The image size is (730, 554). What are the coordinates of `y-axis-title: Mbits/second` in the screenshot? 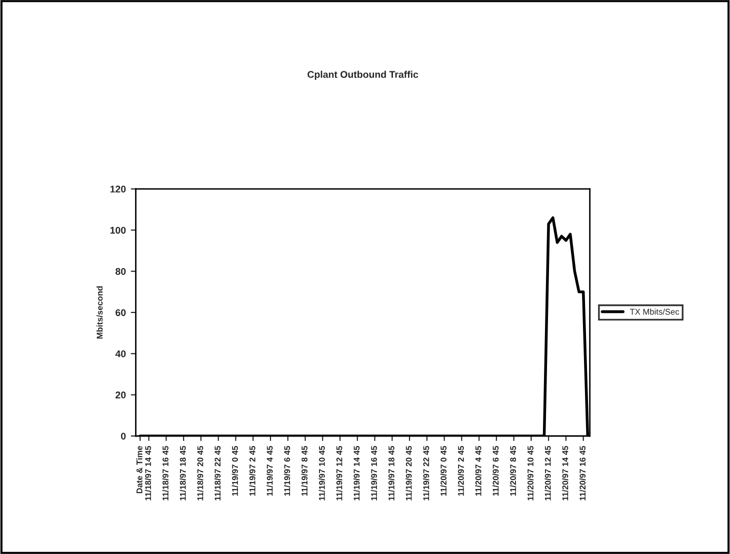 It's located at (99, 312).